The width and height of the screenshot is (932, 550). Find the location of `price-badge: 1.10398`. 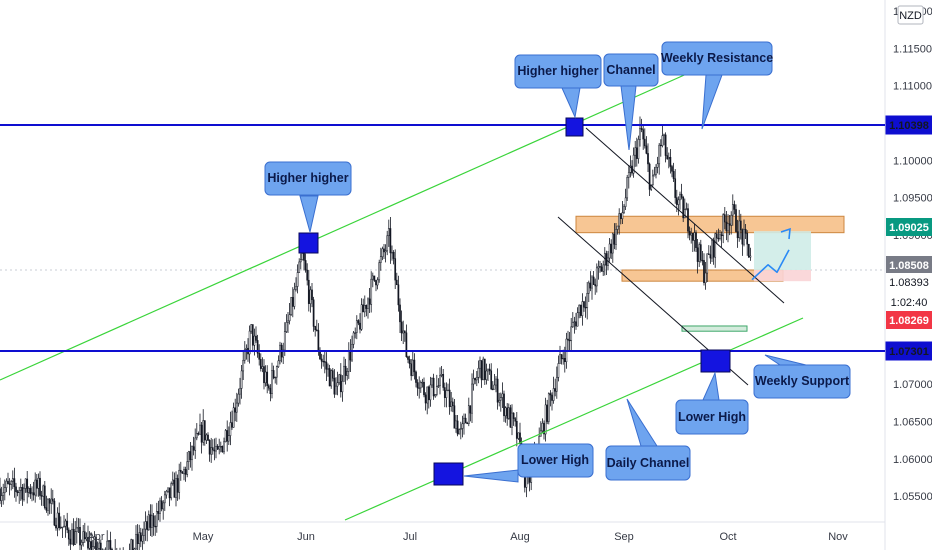

price-badge: 1.10398 is located at coordinates (908, 125).